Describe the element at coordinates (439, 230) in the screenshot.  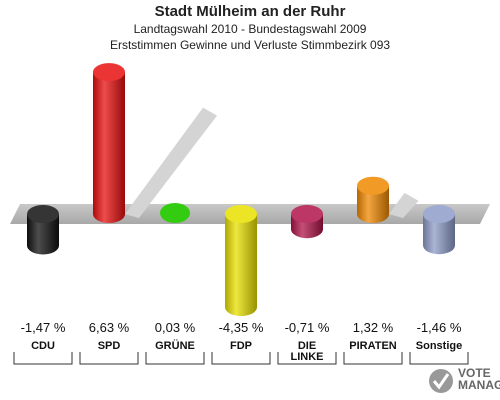
I see `bar-sonstige` at that location.